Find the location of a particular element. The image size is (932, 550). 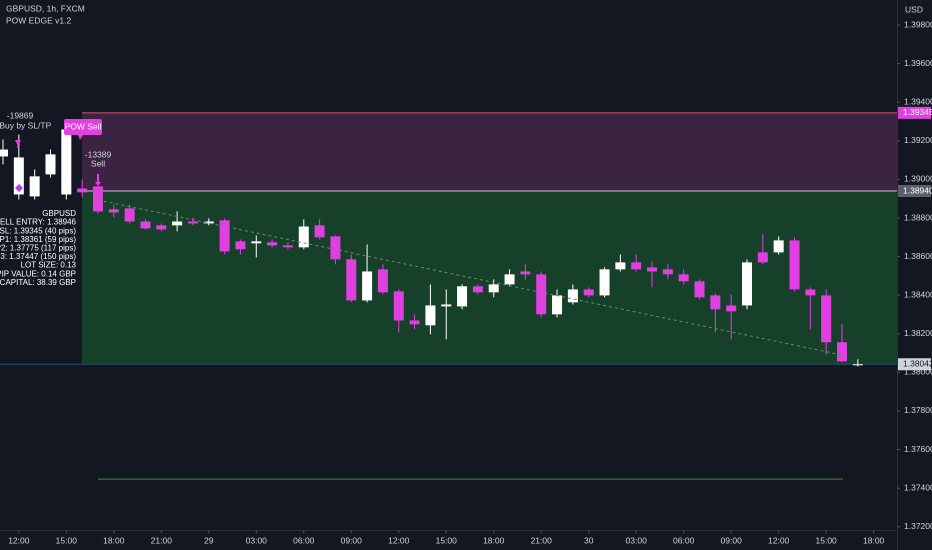

sell-badge is located at coordinates (83, 127).